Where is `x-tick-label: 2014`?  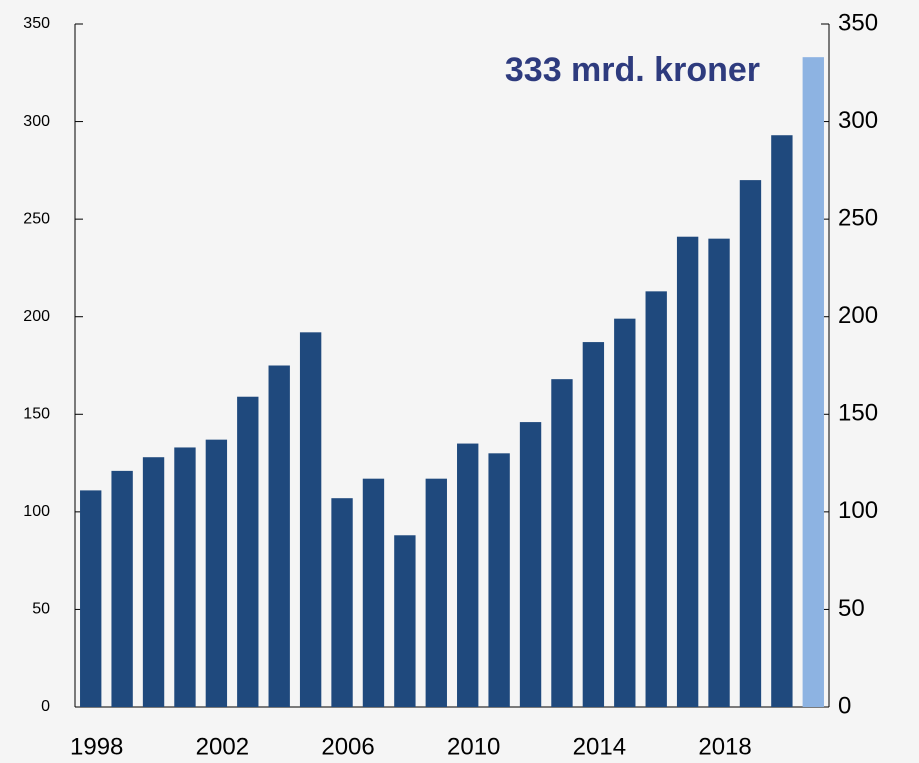 x-tick-label: 2014 is located at coordinates (599, 746).